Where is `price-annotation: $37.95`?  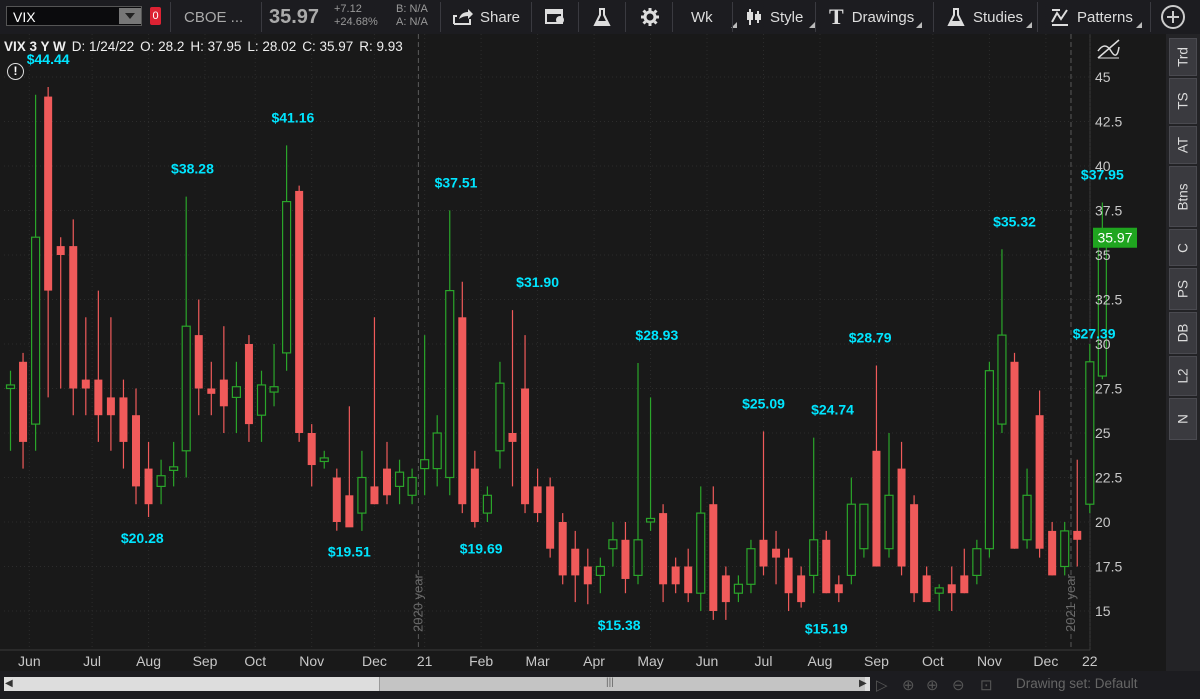 price-annotation: $37.95 is located at coordinates (1102, 174).